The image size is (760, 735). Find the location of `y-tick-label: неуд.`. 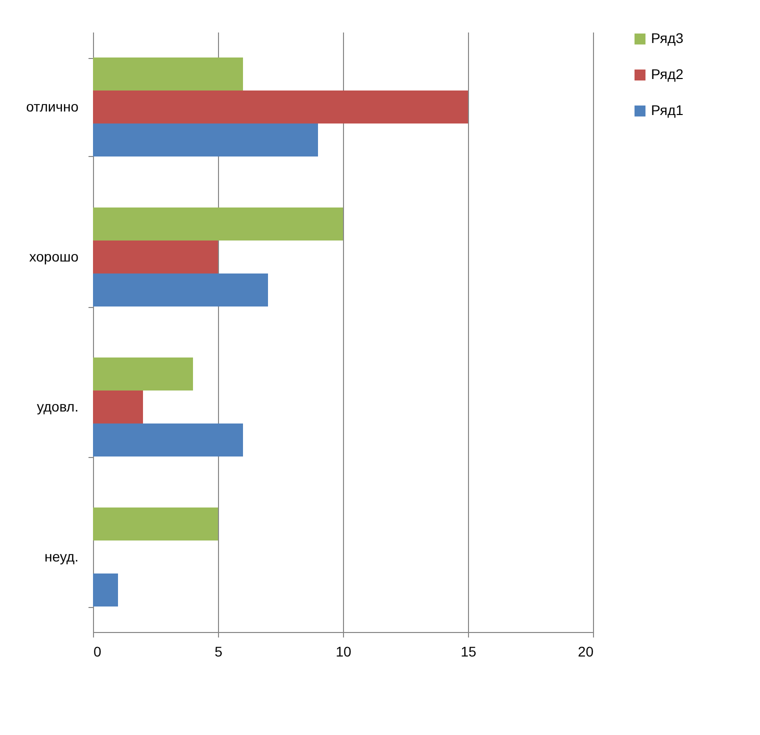

y-tick-label: неуд. is located at coordinates (61, 556).